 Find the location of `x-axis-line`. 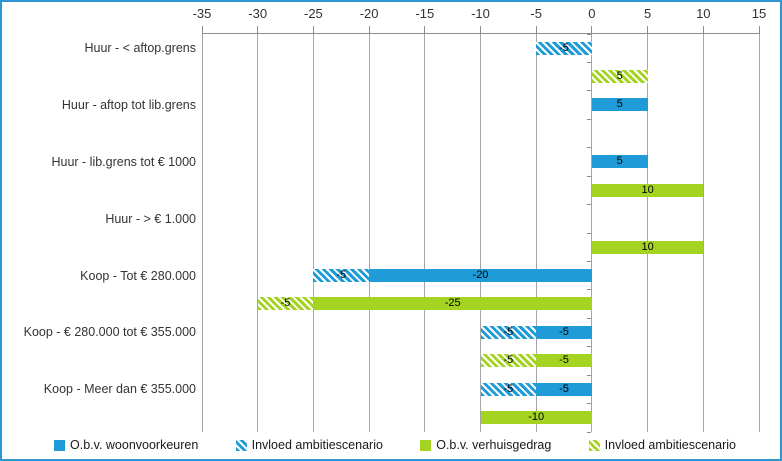

x-axis-line is located at coordinates (481, 33).